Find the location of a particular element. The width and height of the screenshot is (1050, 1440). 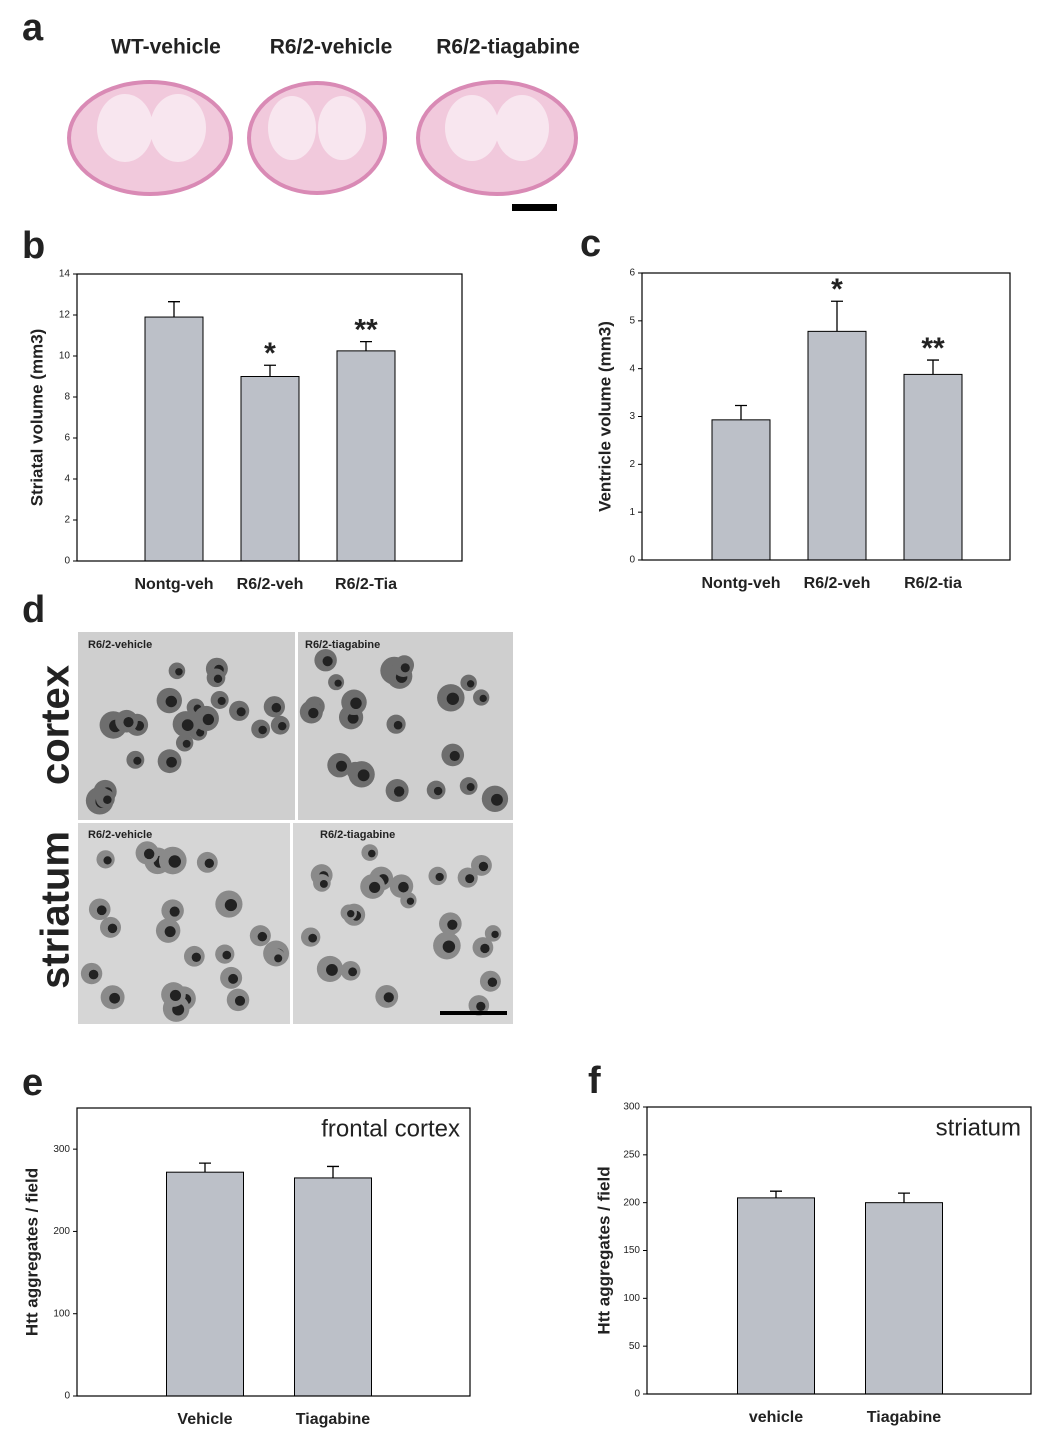

panel-label: e is located at coordinates (32, 1083).